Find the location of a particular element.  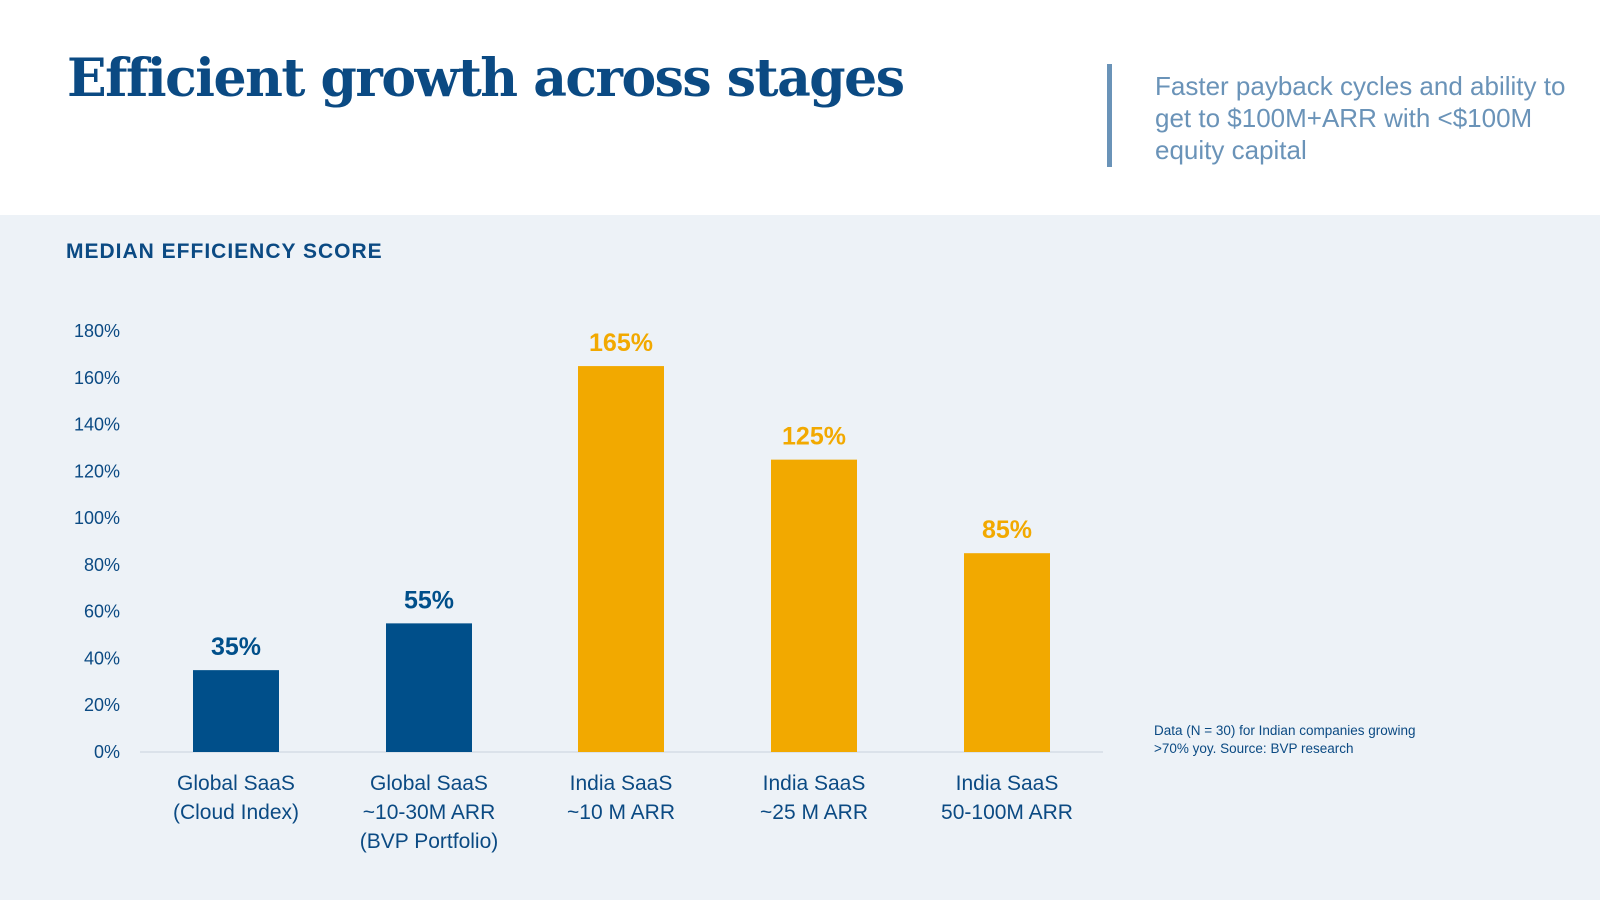

y-tick-label: 180% is located at coordinates (97, 331).